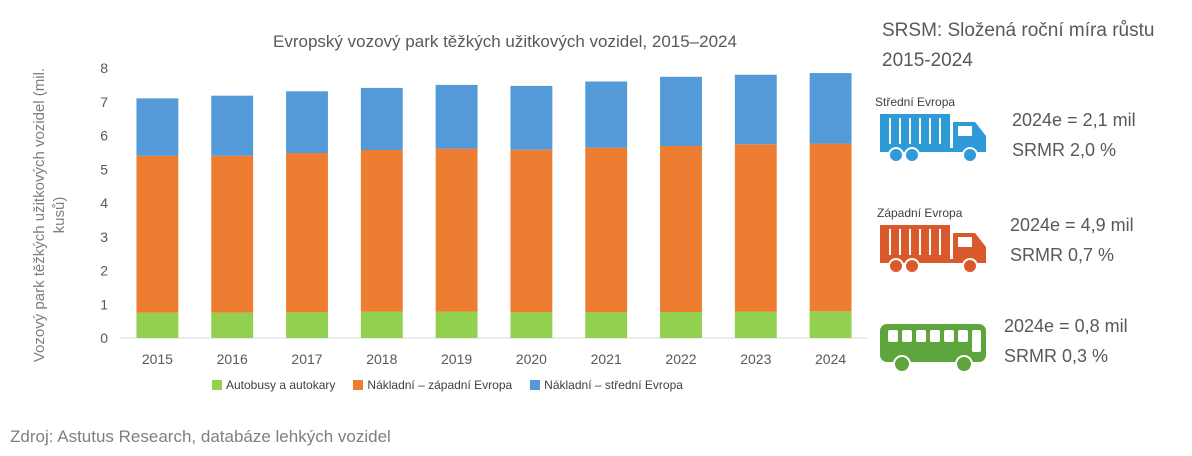 Image resolution: width=1192 pixels, height=456 pixels. What do you see at coordinates (281, 385) in the screenshot?
I see `legend-label: Autobusy a autokary` at bounding box center [281, 385].